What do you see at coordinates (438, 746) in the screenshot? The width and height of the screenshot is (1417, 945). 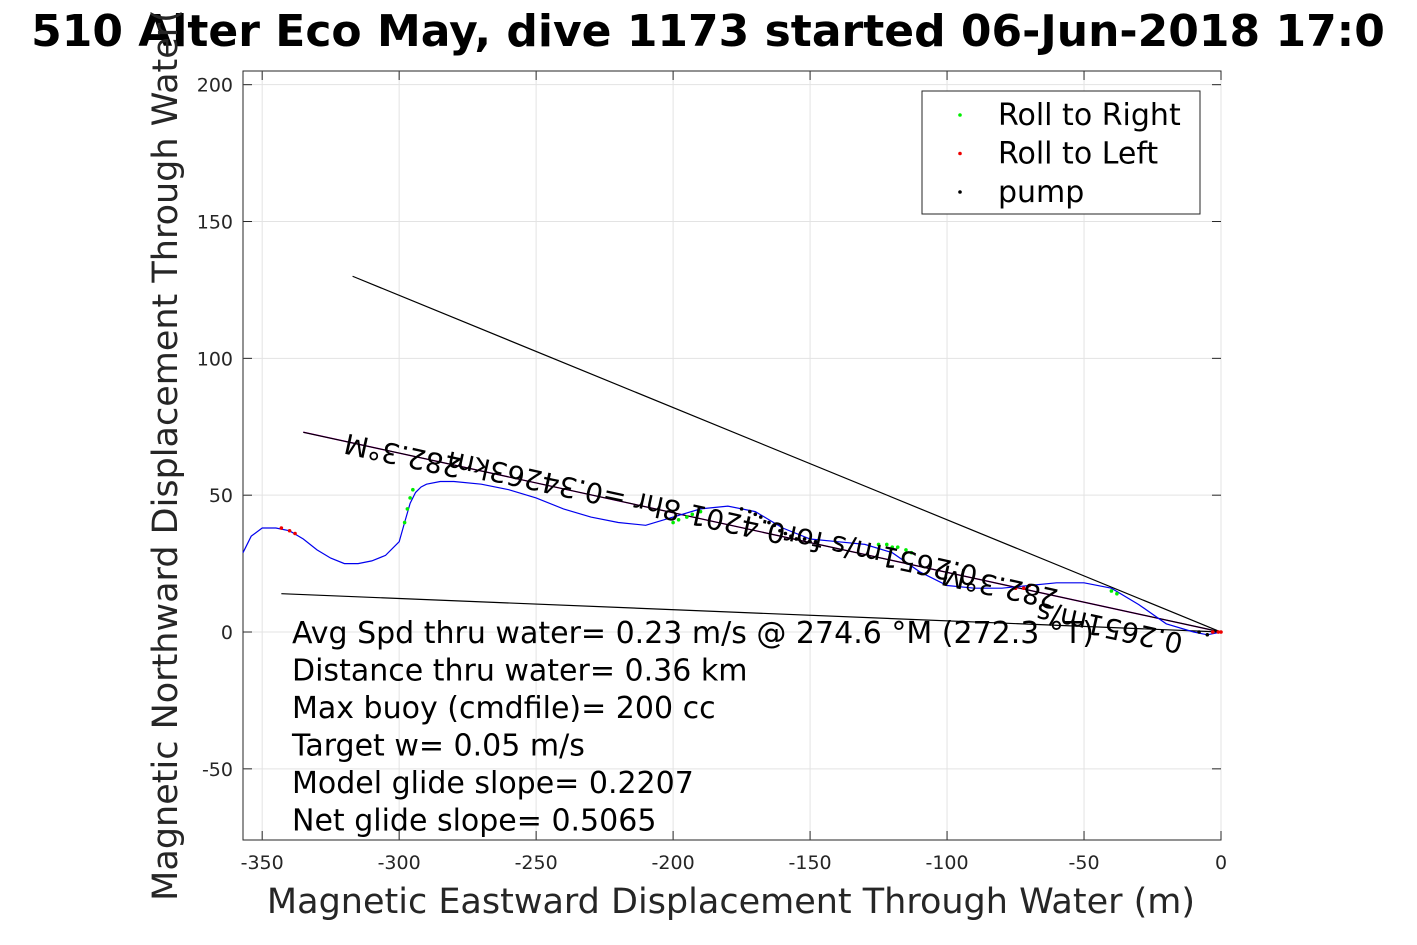 I see `stats-line: Target w= 0.05 m/s` at bounding box center [438, 746].